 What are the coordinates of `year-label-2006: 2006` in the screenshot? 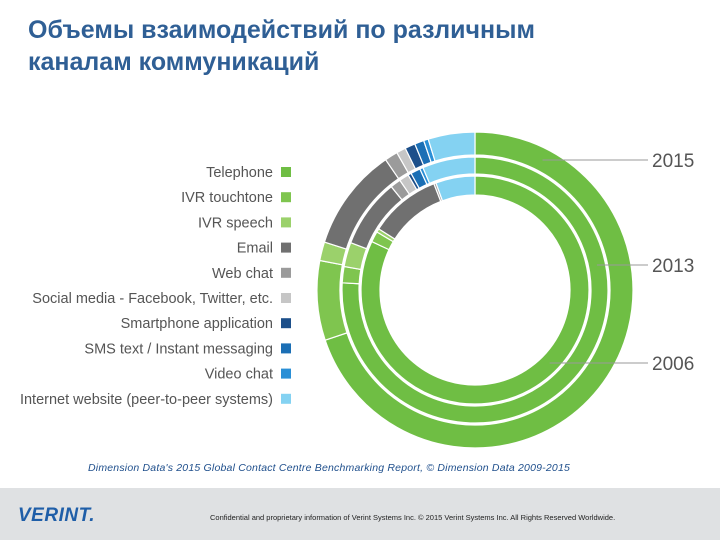 It's located at (673, 364).